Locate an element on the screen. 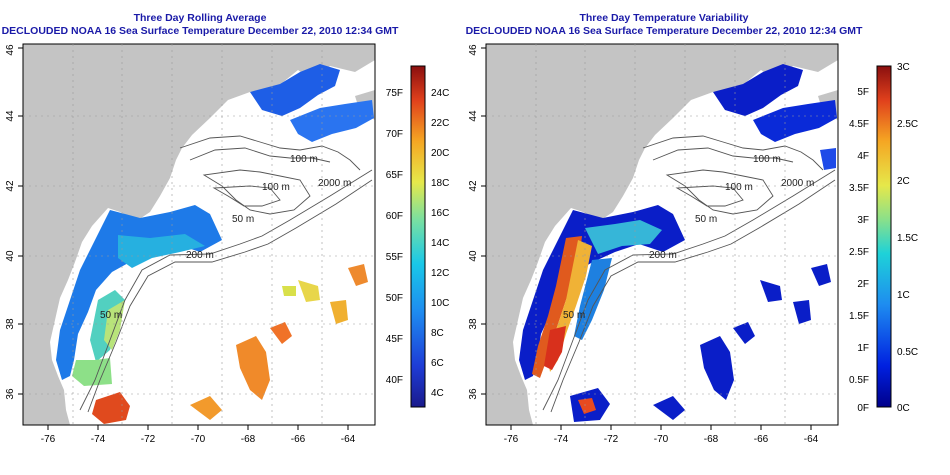  left-x-axis: -76 -74 -72 -70 -68 -66 -64 is located at coordinates (198, 435).